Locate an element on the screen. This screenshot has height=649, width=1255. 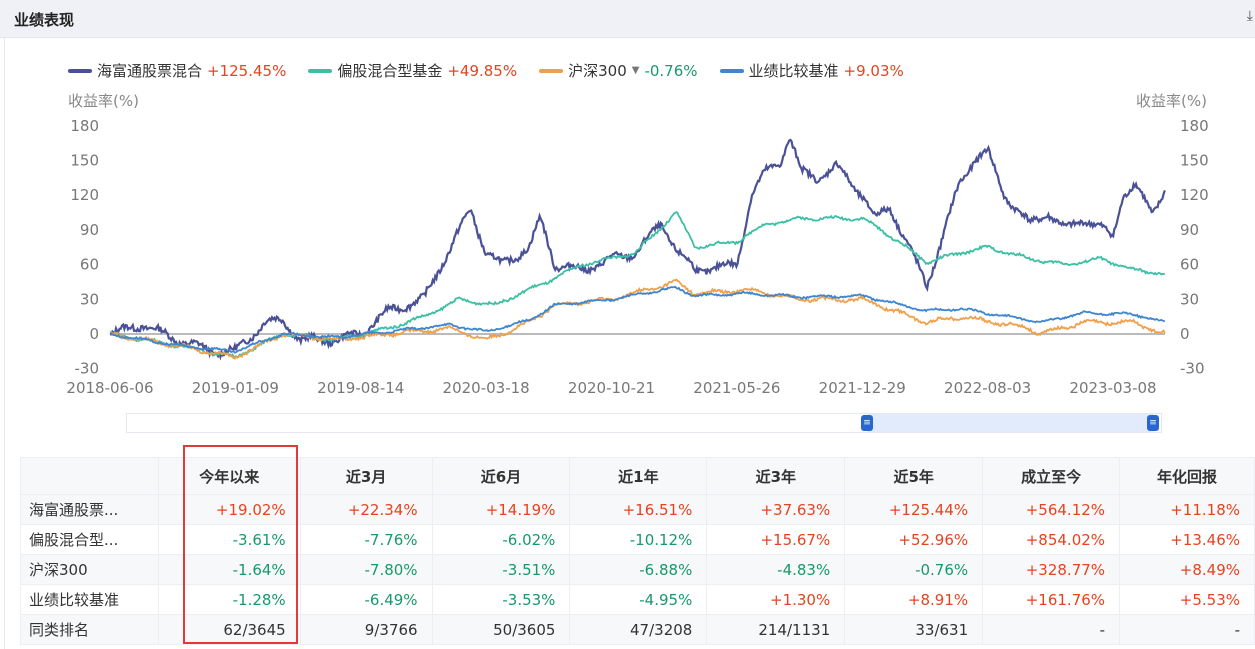
x-tick-label: 2020-03-18 is located at coordinates (486, 388).